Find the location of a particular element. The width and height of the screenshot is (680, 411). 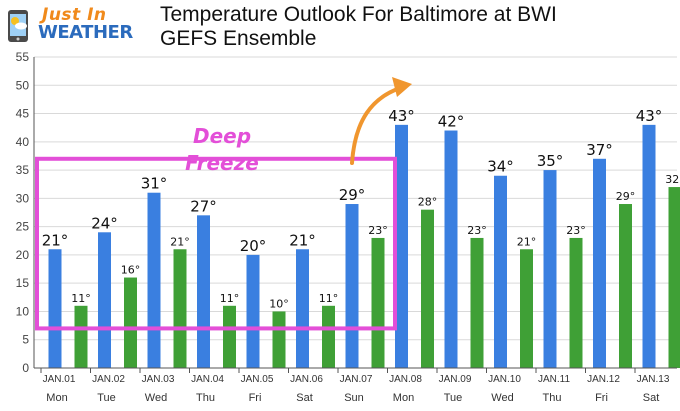

y-tick-label: 55 is located at coordinates (23, 57).